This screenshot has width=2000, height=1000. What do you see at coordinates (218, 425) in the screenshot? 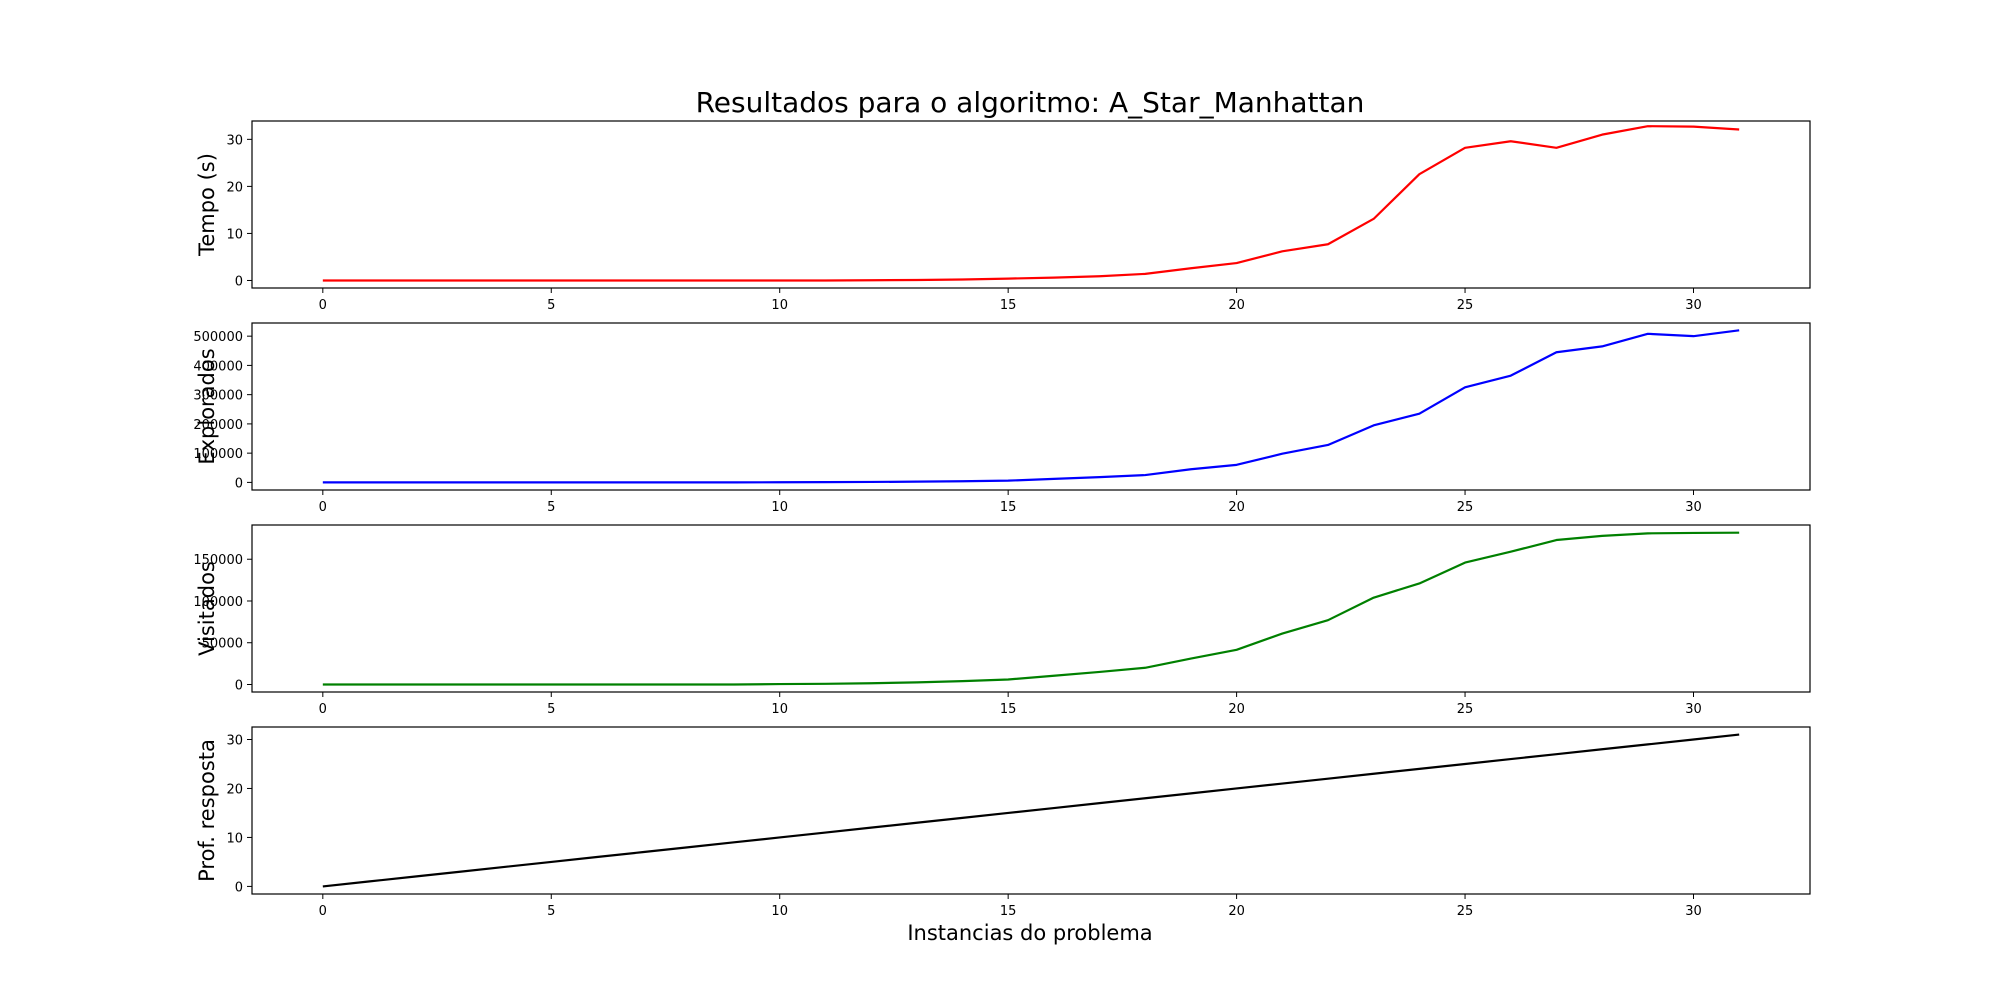
I see `y-tick-label: 200000` at bounding box center [218, 425].